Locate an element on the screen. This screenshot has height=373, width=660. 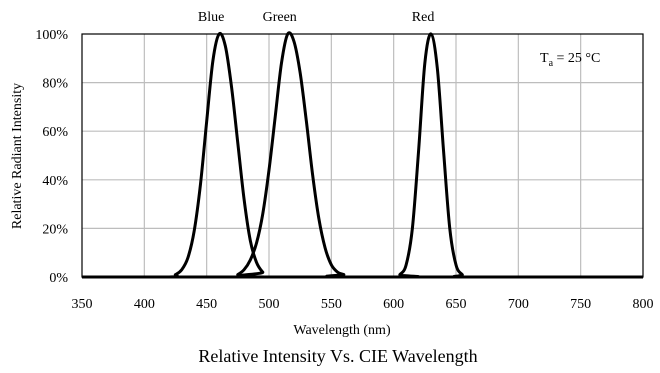
y-tick-label: 0% is located at coordinates (58, 278).